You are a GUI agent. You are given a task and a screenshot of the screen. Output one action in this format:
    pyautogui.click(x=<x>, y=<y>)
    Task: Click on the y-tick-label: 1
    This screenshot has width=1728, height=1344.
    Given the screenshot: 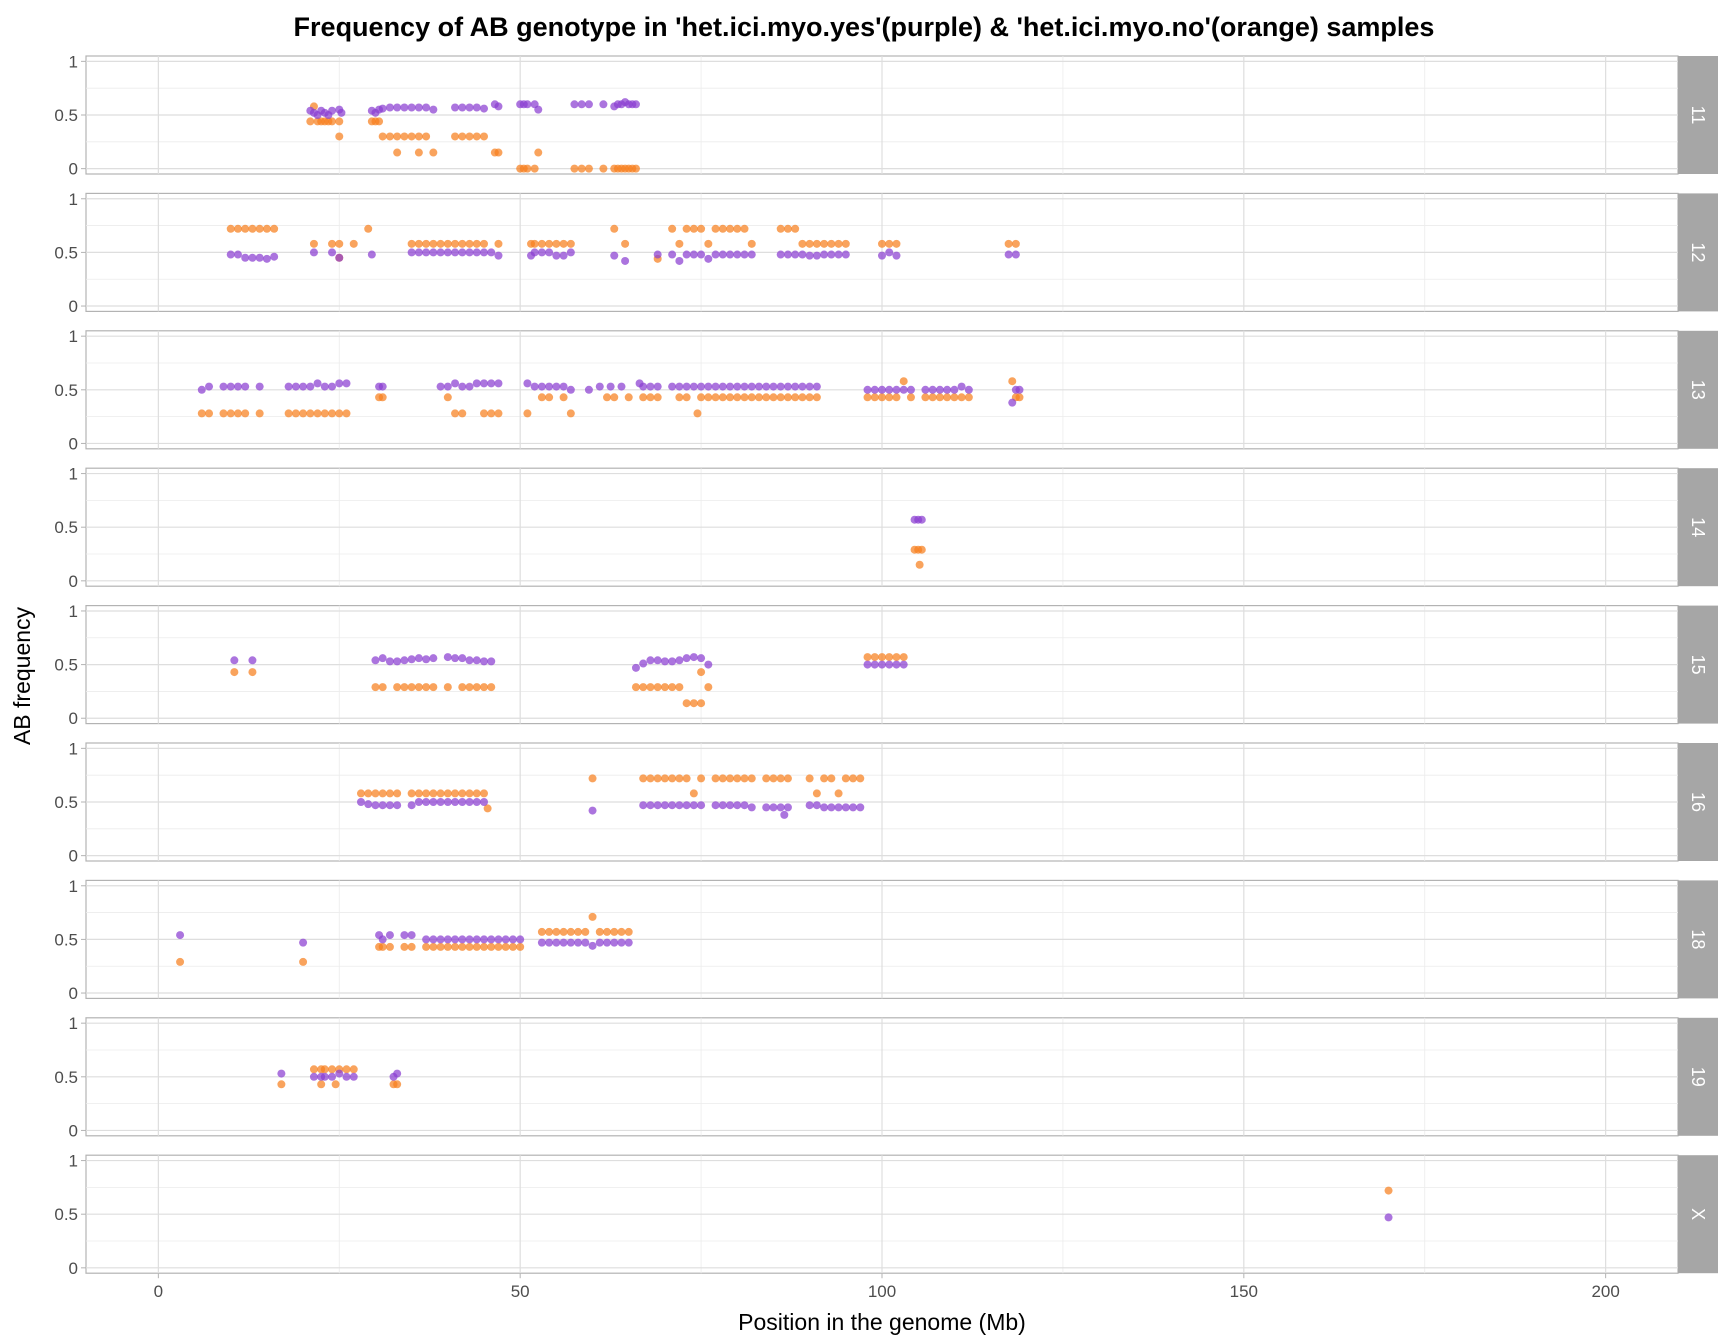 What is the action you would take?
    pyautogui.click(x=73, y=1161)
    